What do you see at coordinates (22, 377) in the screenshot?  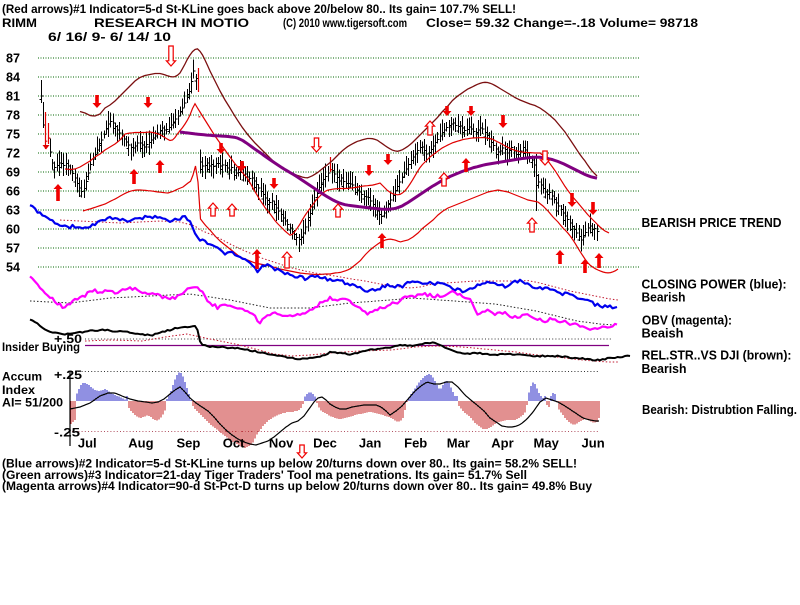 I see `svg-text: Accum` at bounding box center [22, 377].